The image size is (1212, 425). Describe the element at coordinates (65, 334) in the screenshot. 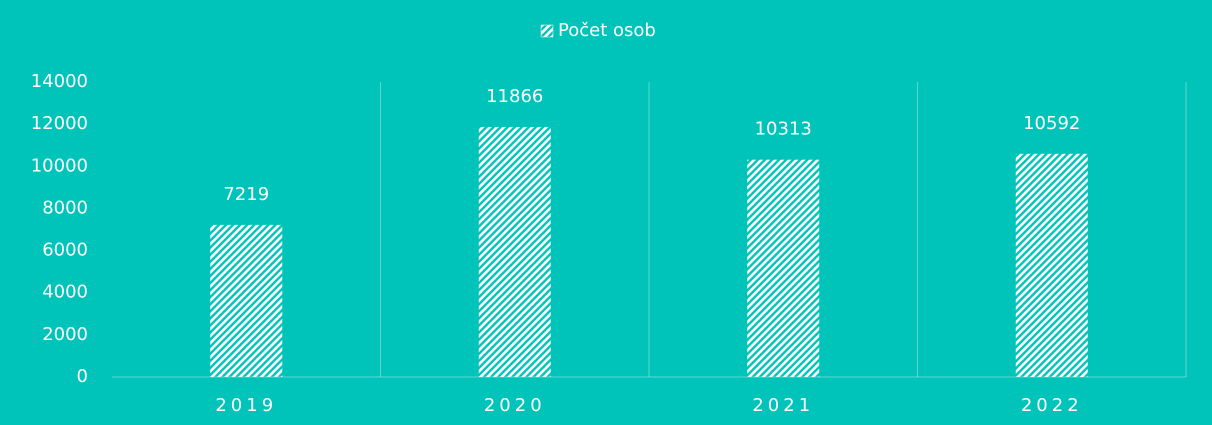

I see `y-tick-label: 2000` at that location.